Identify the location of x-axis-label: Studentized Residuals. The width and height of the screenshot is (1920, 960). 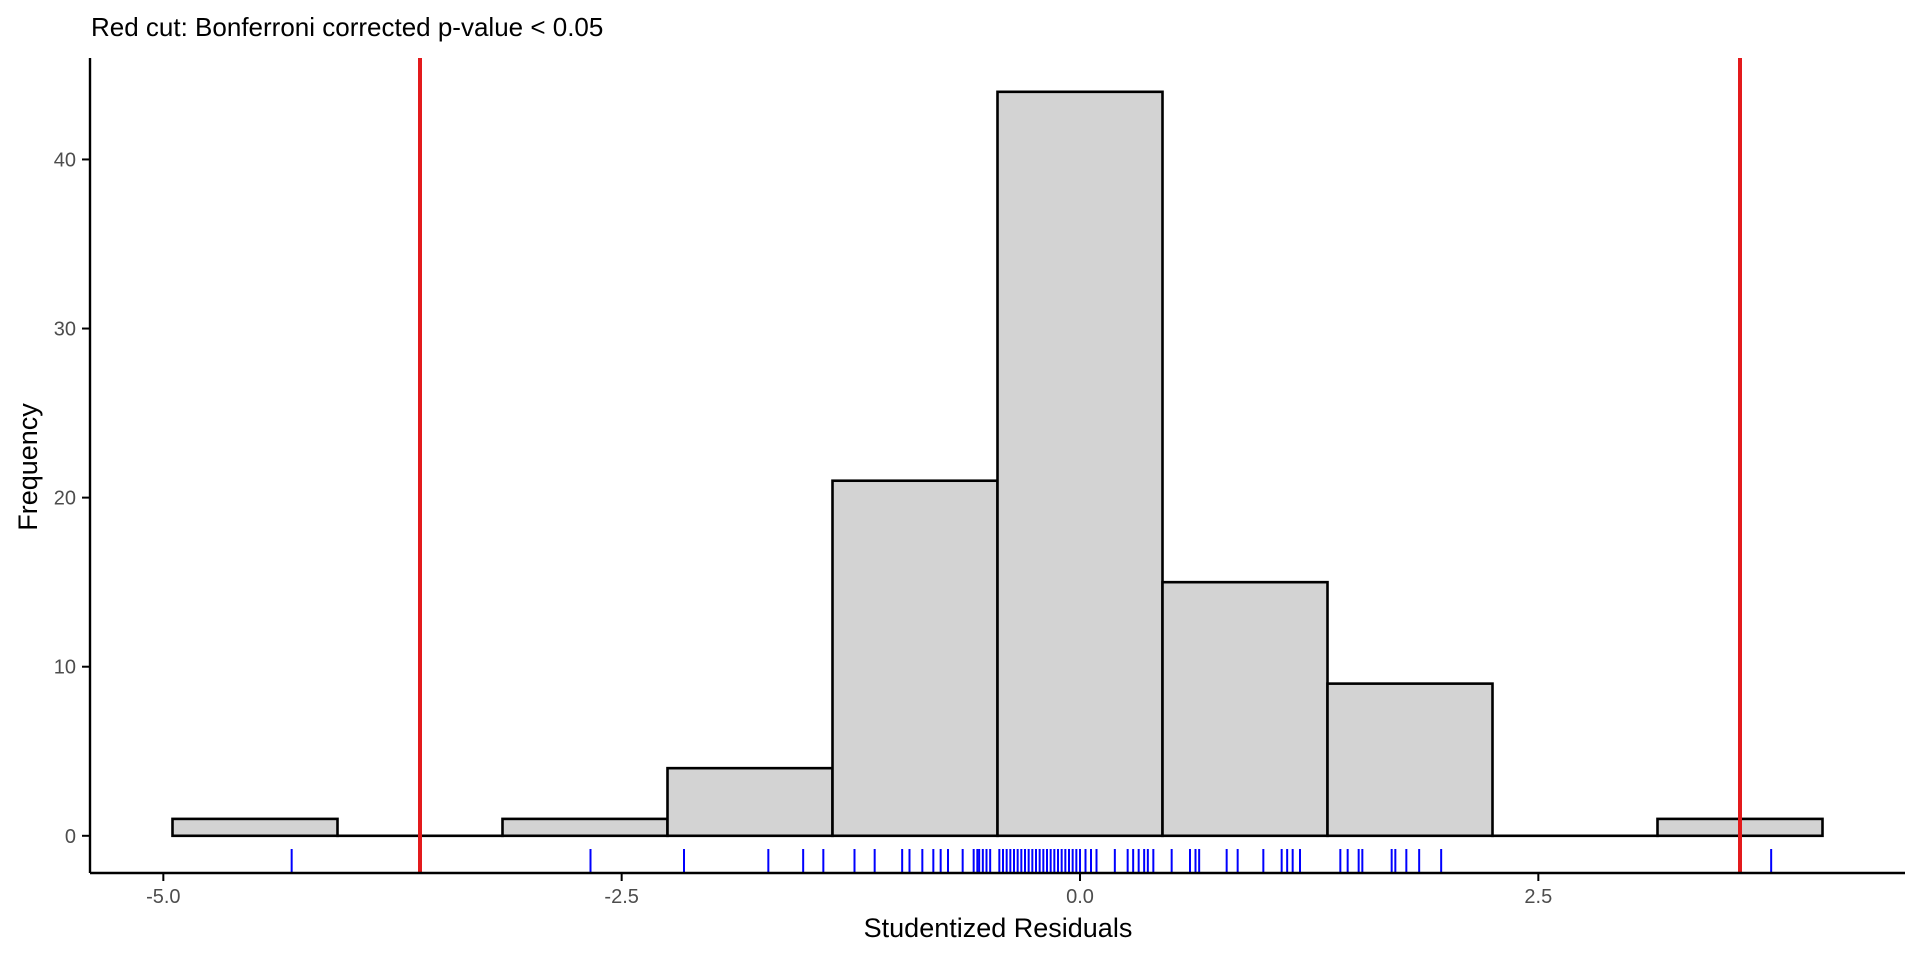
(998, 928).